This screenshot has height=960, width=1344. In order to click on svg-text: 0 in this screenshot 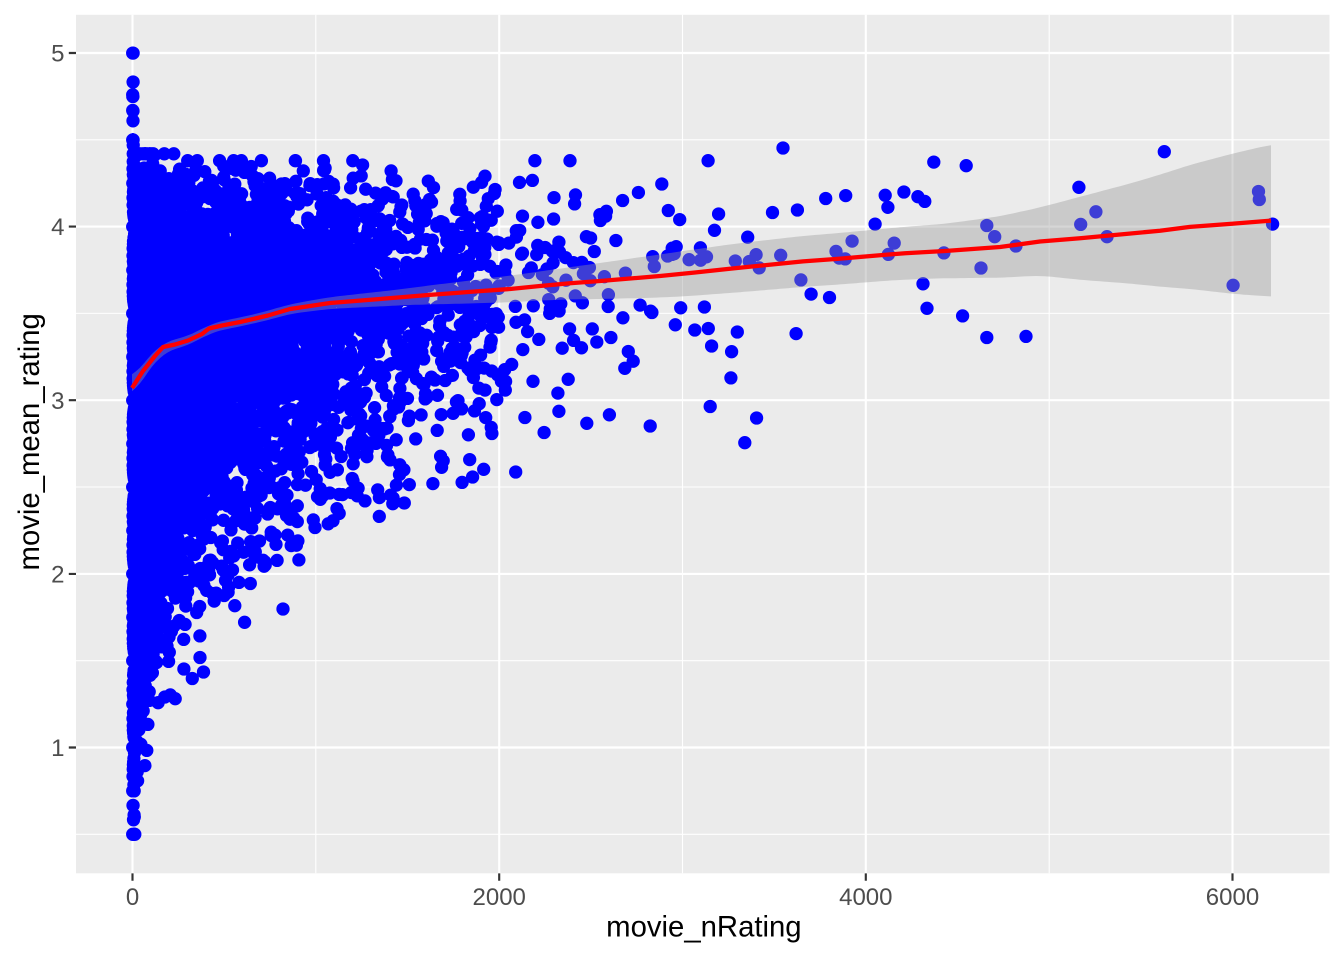, I will do `click(132, 897)`.